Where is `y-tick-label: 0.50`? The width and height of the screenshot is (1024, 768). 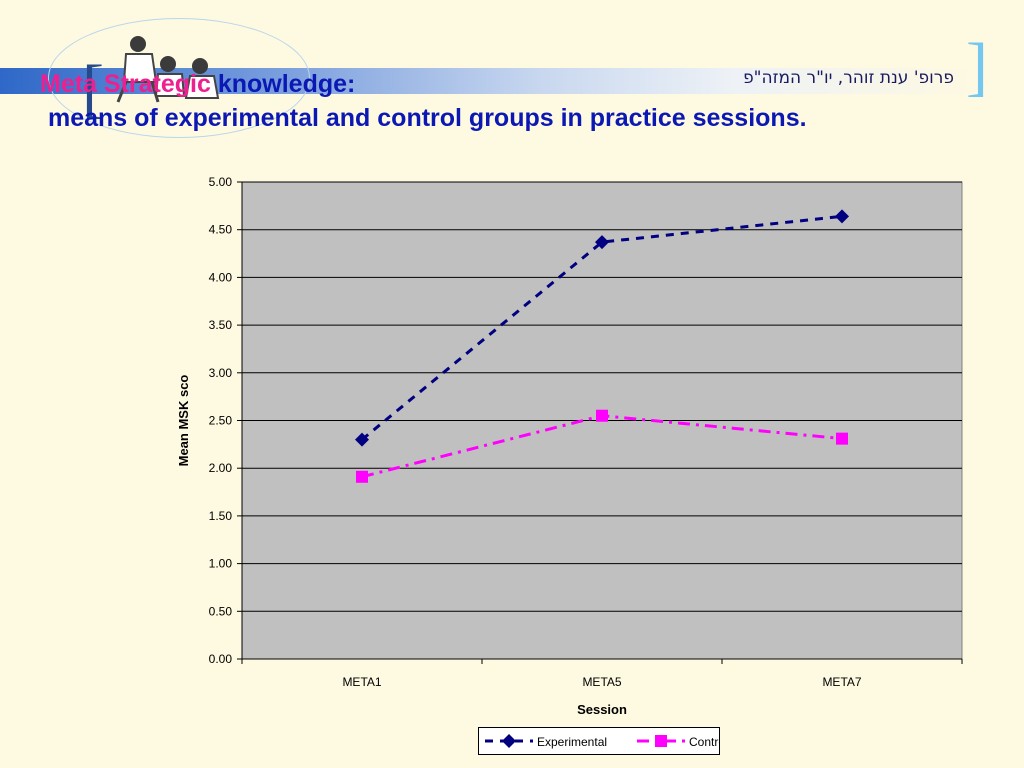 y-tick-label: 0.50 is located at coordinates (221, 611).